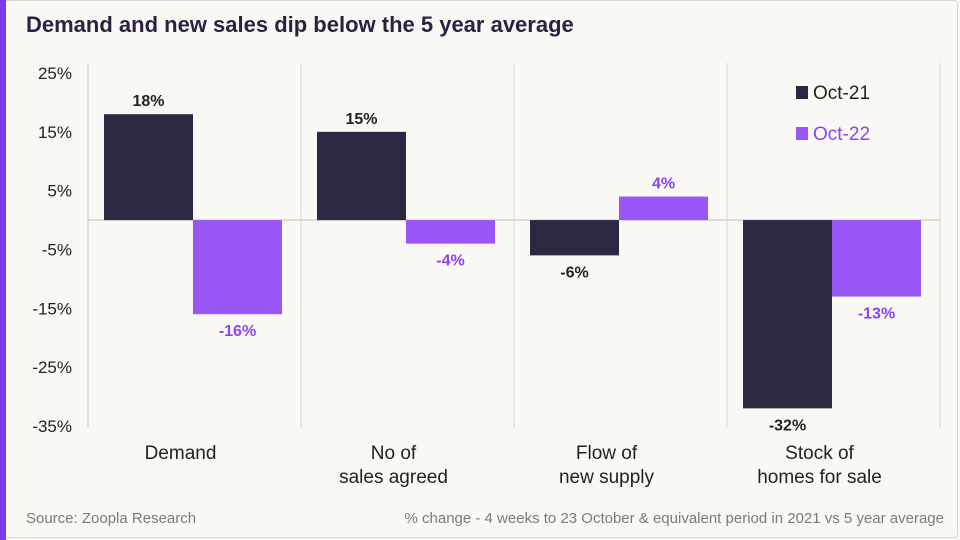 The height and width of the screenshot is (540, 960). Describe the element at coordinates (3, 270) in the screenshot. I see `accent-bar` at that location.